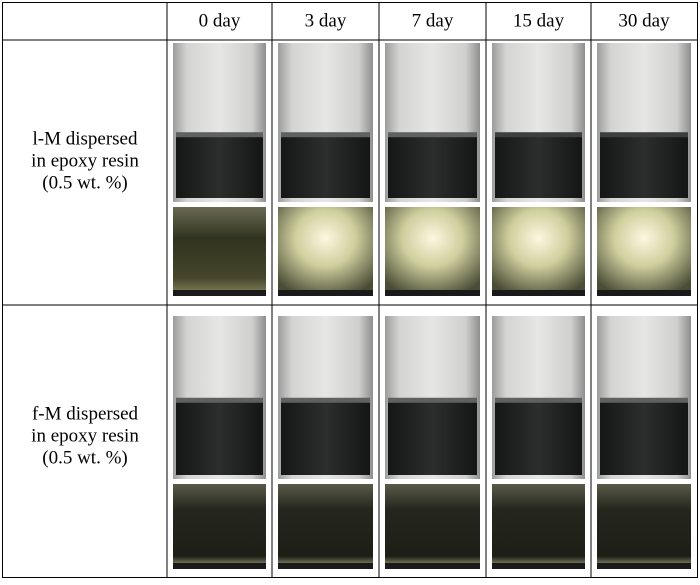 The height and width of the screenshot is (585, 700). I want to click on column-header: 7 day, so click(433, 20).